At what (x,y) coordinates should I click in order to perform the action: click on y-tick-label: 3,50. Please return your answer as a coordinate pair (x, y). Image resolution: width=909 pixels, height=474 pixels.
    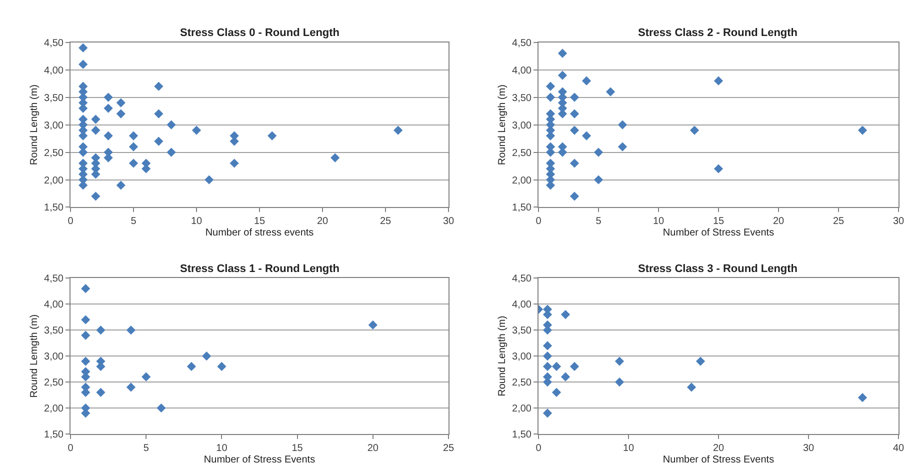
    Looking at the image, I should click on (522, 98).